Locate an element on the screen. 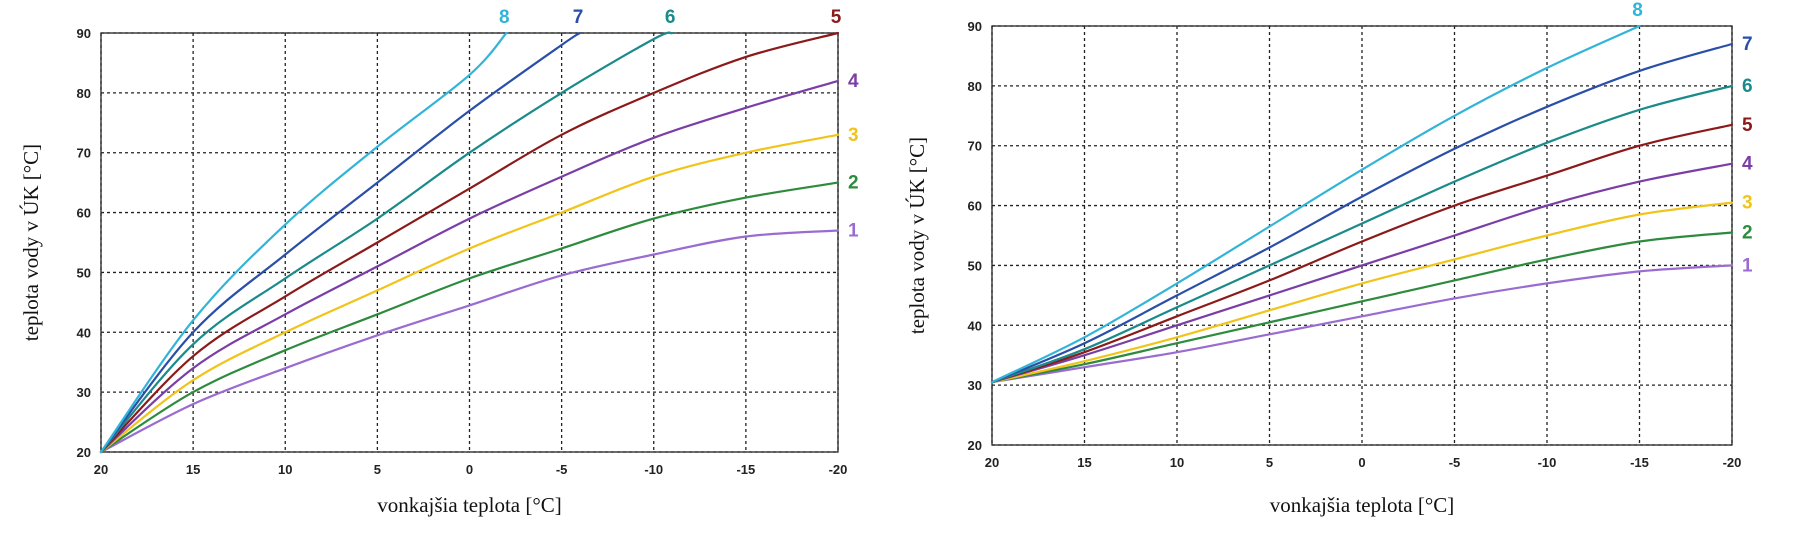 This screenshot has width=1800, height=534. chart-left-y-tick-label: 80 is located at coordinates (84, 93).